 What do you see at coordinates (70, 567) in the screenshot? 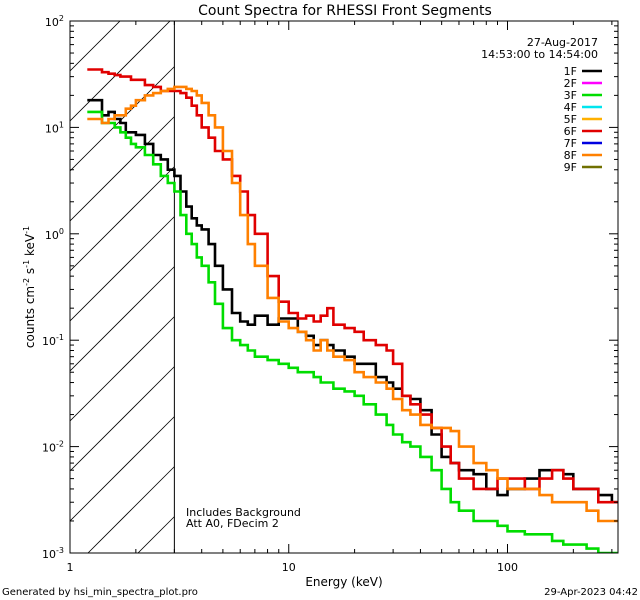
I see `x-tick-label: 1` at bounding box center [70, 567].